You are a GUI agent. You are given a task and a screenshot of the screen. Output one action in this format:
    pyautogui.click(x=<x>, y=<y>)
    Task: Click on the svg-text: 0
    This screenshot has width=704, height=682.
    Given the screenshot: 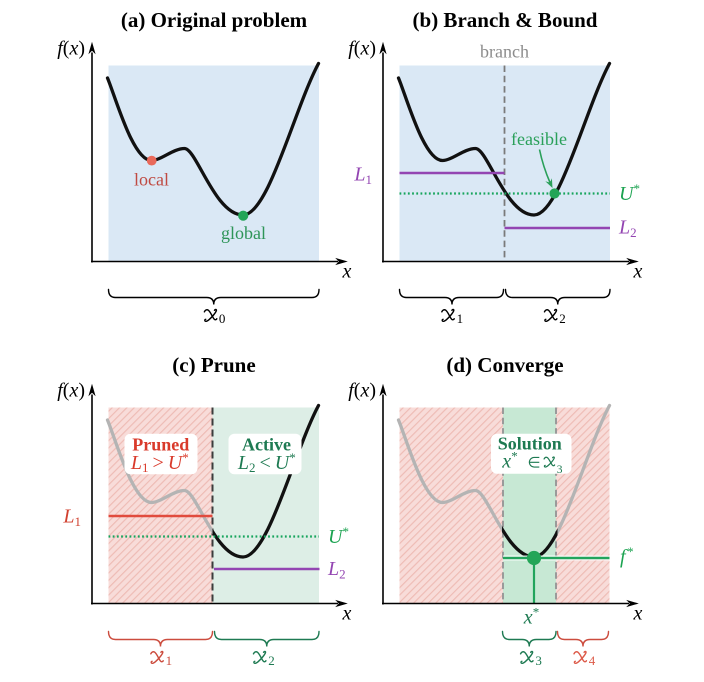 What is the action you would take?
    pyautogui.click(x=222, y=318)
    